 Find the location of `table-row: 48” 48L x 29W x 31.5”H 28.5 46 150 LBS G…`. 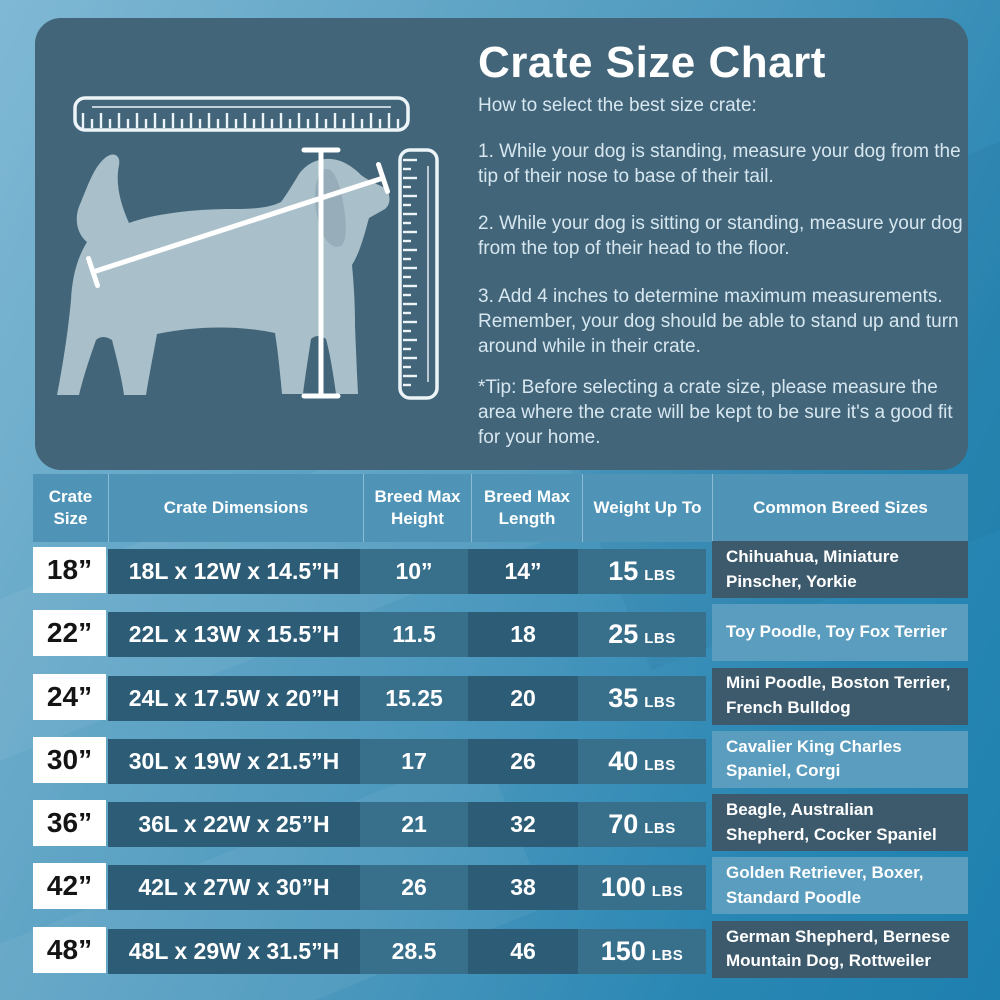

table-row: 48” 48L x 29W x 31.5”H 28.5 46 150 LBS G… is located at coordinates (500, 952).